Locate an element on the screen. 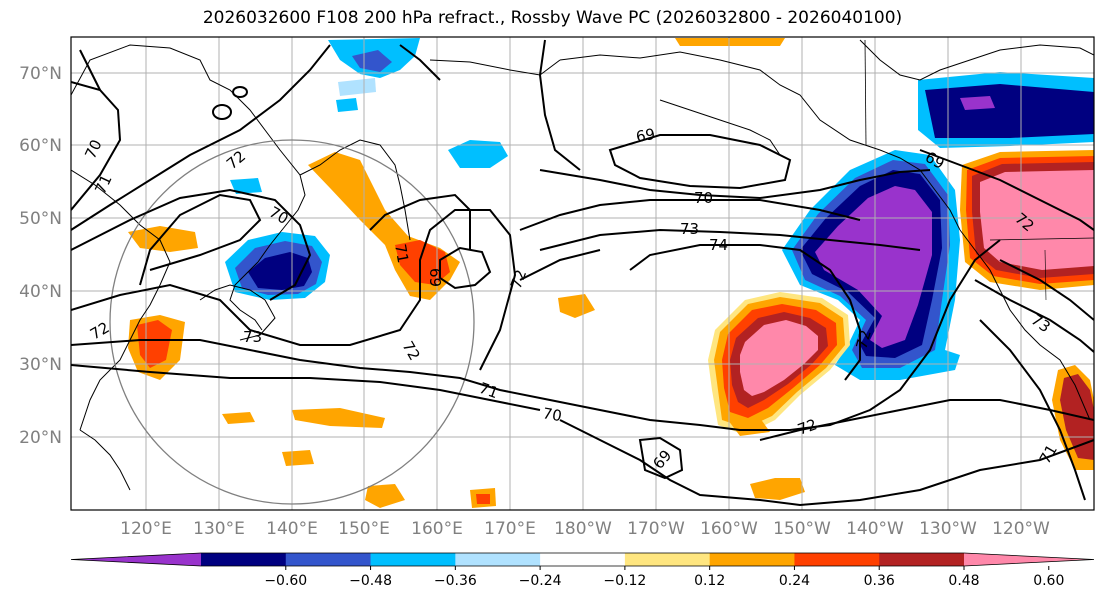 The image size is (1105, 604). colorbar-extend-high is located at coordinates (1029, 559).